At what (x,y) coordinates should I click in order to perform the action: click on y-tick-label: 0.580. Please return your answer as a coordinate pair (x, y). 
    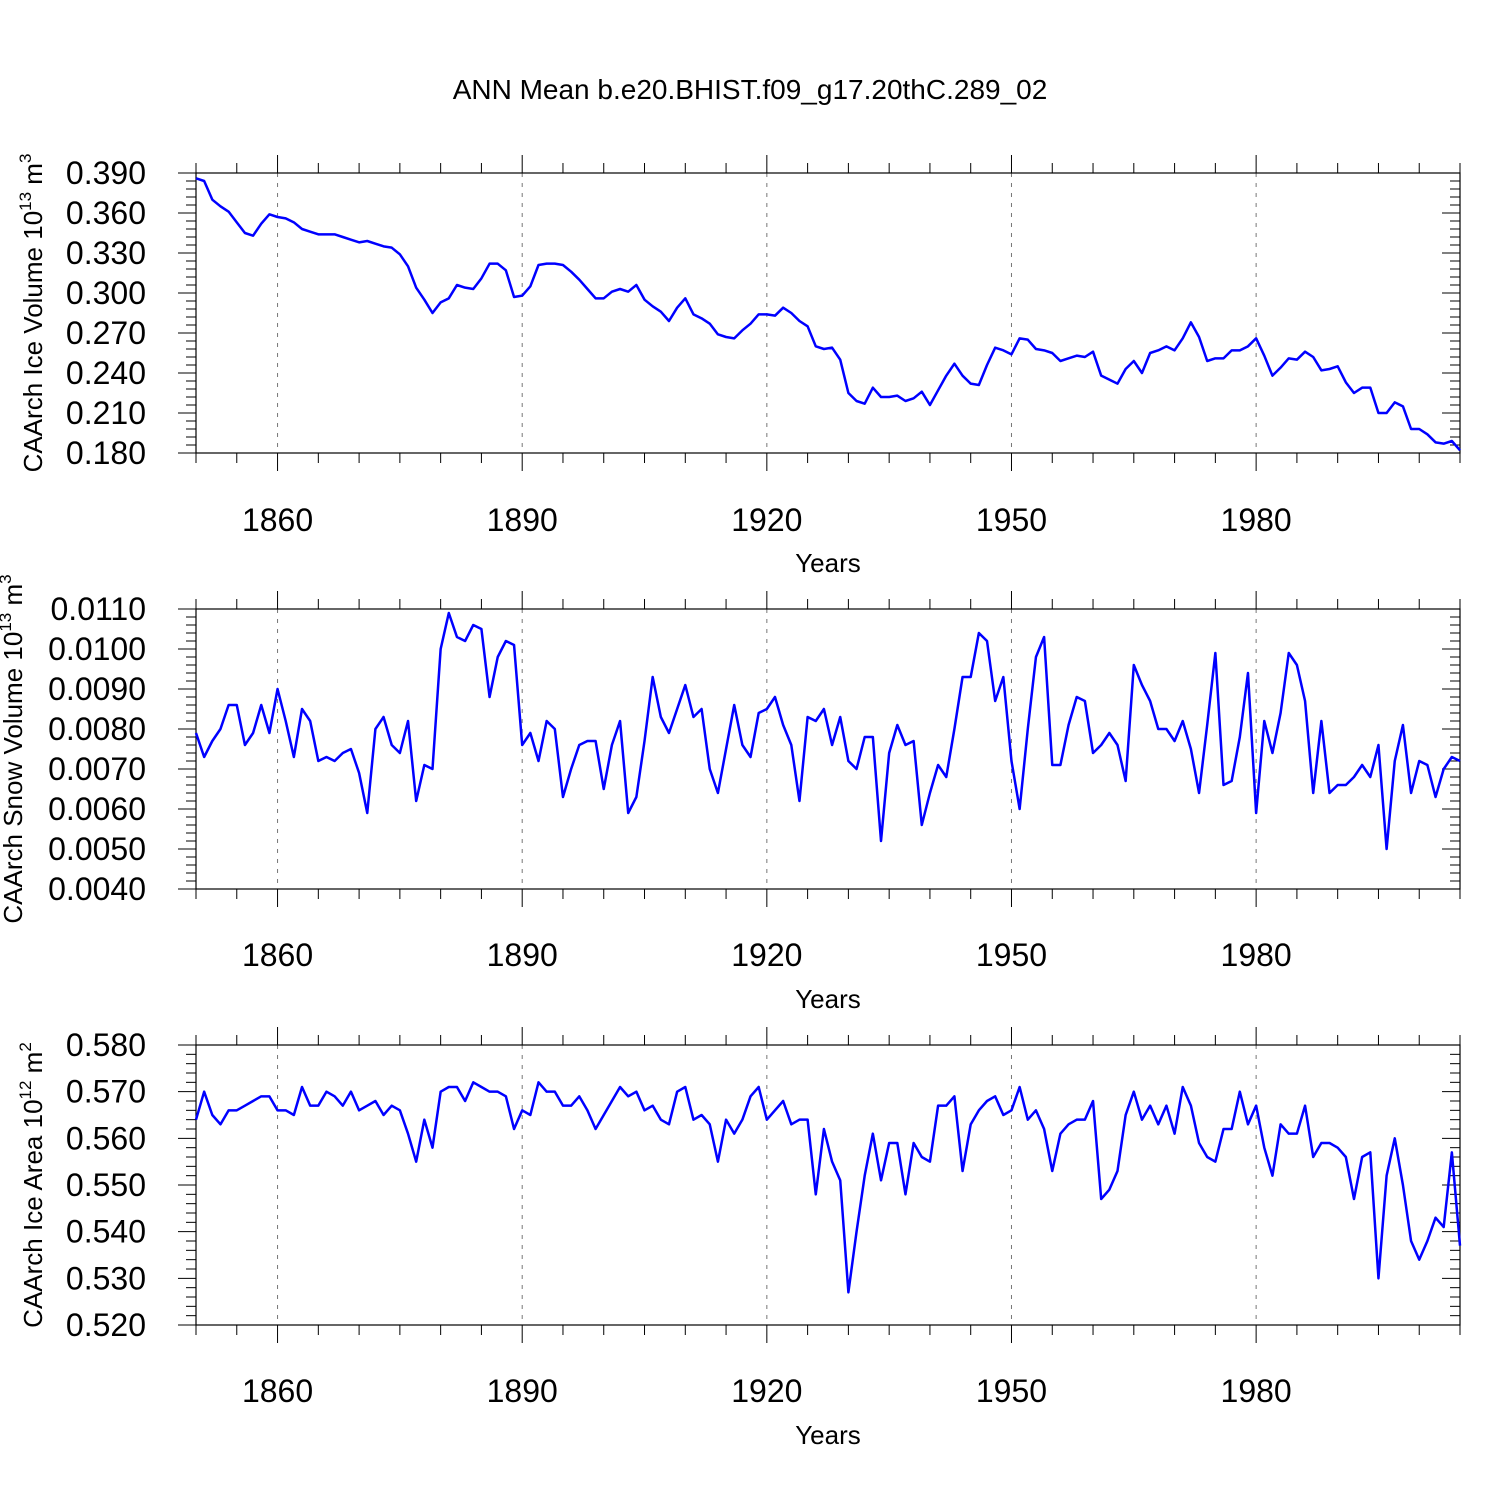
    Looking at the image, I should click on (106, 1045).